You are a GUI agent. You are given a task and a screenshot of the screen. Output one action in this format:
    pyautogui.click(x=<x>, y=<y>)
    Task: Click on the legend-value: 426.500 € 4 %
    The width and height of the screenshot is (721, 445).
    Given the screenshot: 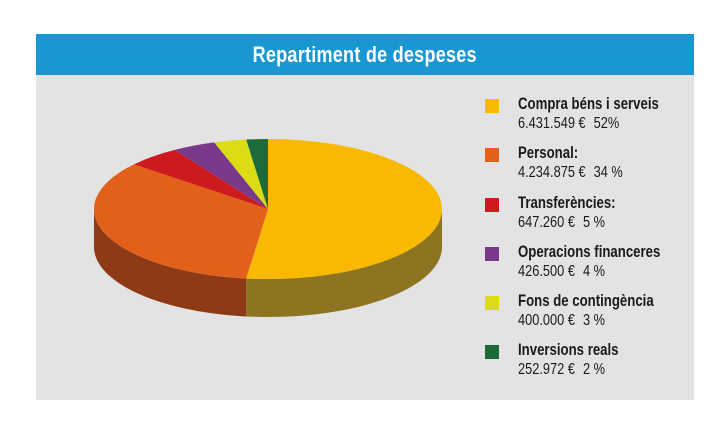 What is the action you would take?
    pyautogui.click(x=561, y=272)
    